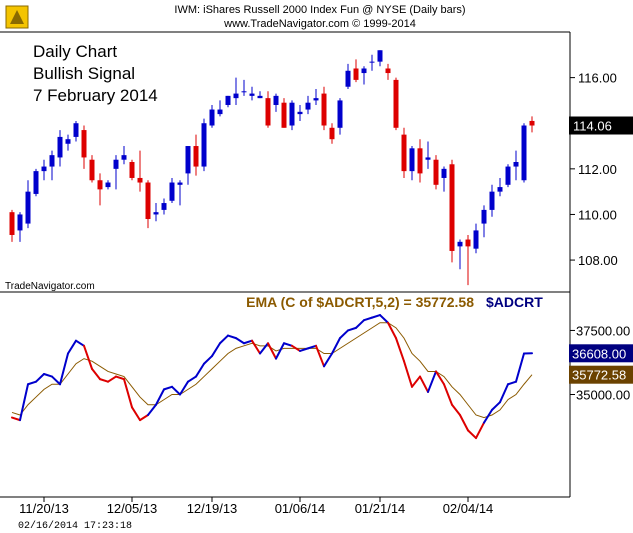 The width and height of the screenshot is (633, 533). I want to click on x-tick-label: 01/21/14, so click(380, 508).